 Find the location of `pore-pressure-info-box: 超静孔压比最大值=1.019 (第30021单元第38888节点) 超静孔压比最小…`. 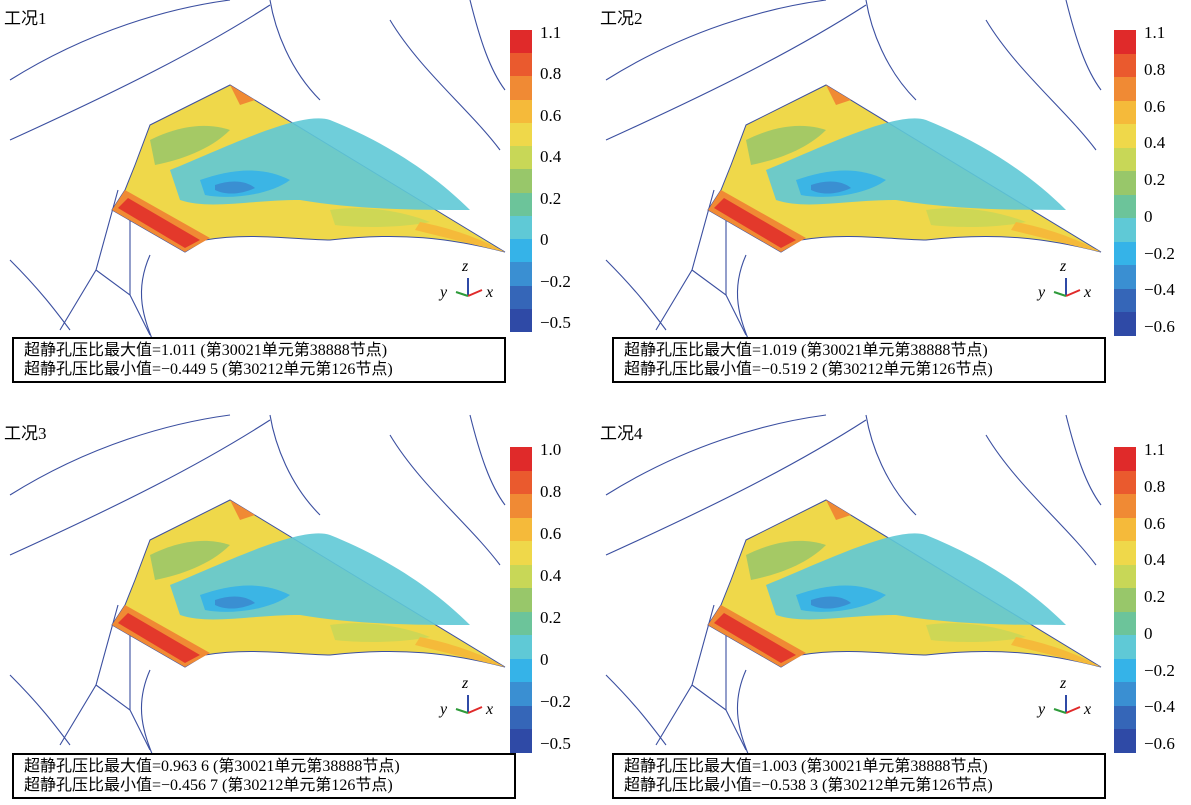

pore-pressure-info-box: 超静孔压比最大值=1.019 (第30021单元第38888节点) 超静孔压比最小… is located at coordinates (859, 360).